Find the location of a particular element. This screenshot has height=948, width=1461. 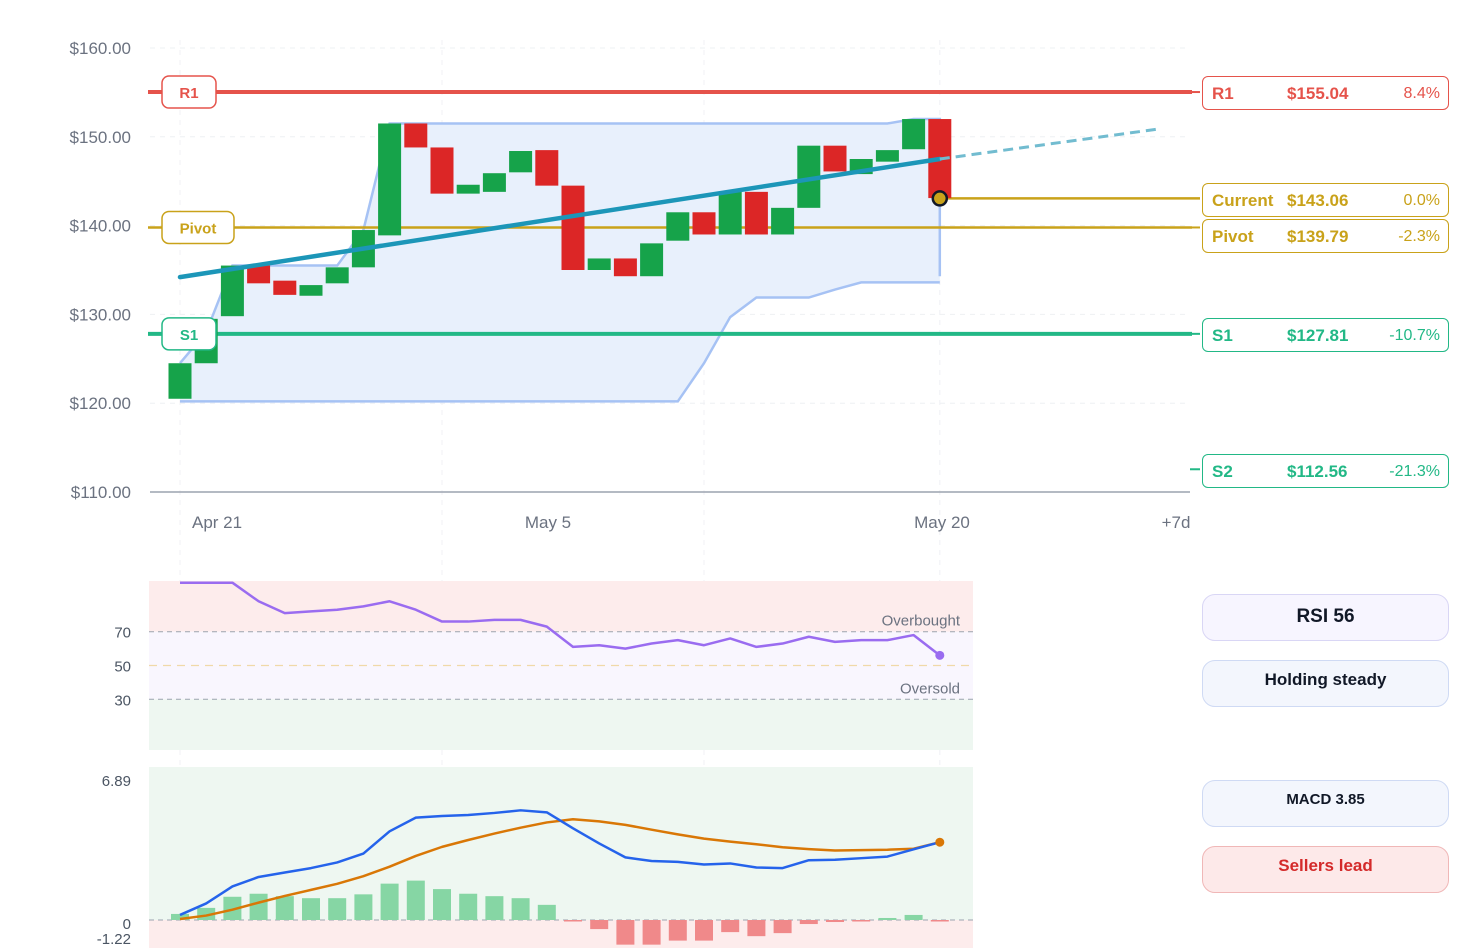

price-y-tick: $160.00 is located at coordinates (100, 48).